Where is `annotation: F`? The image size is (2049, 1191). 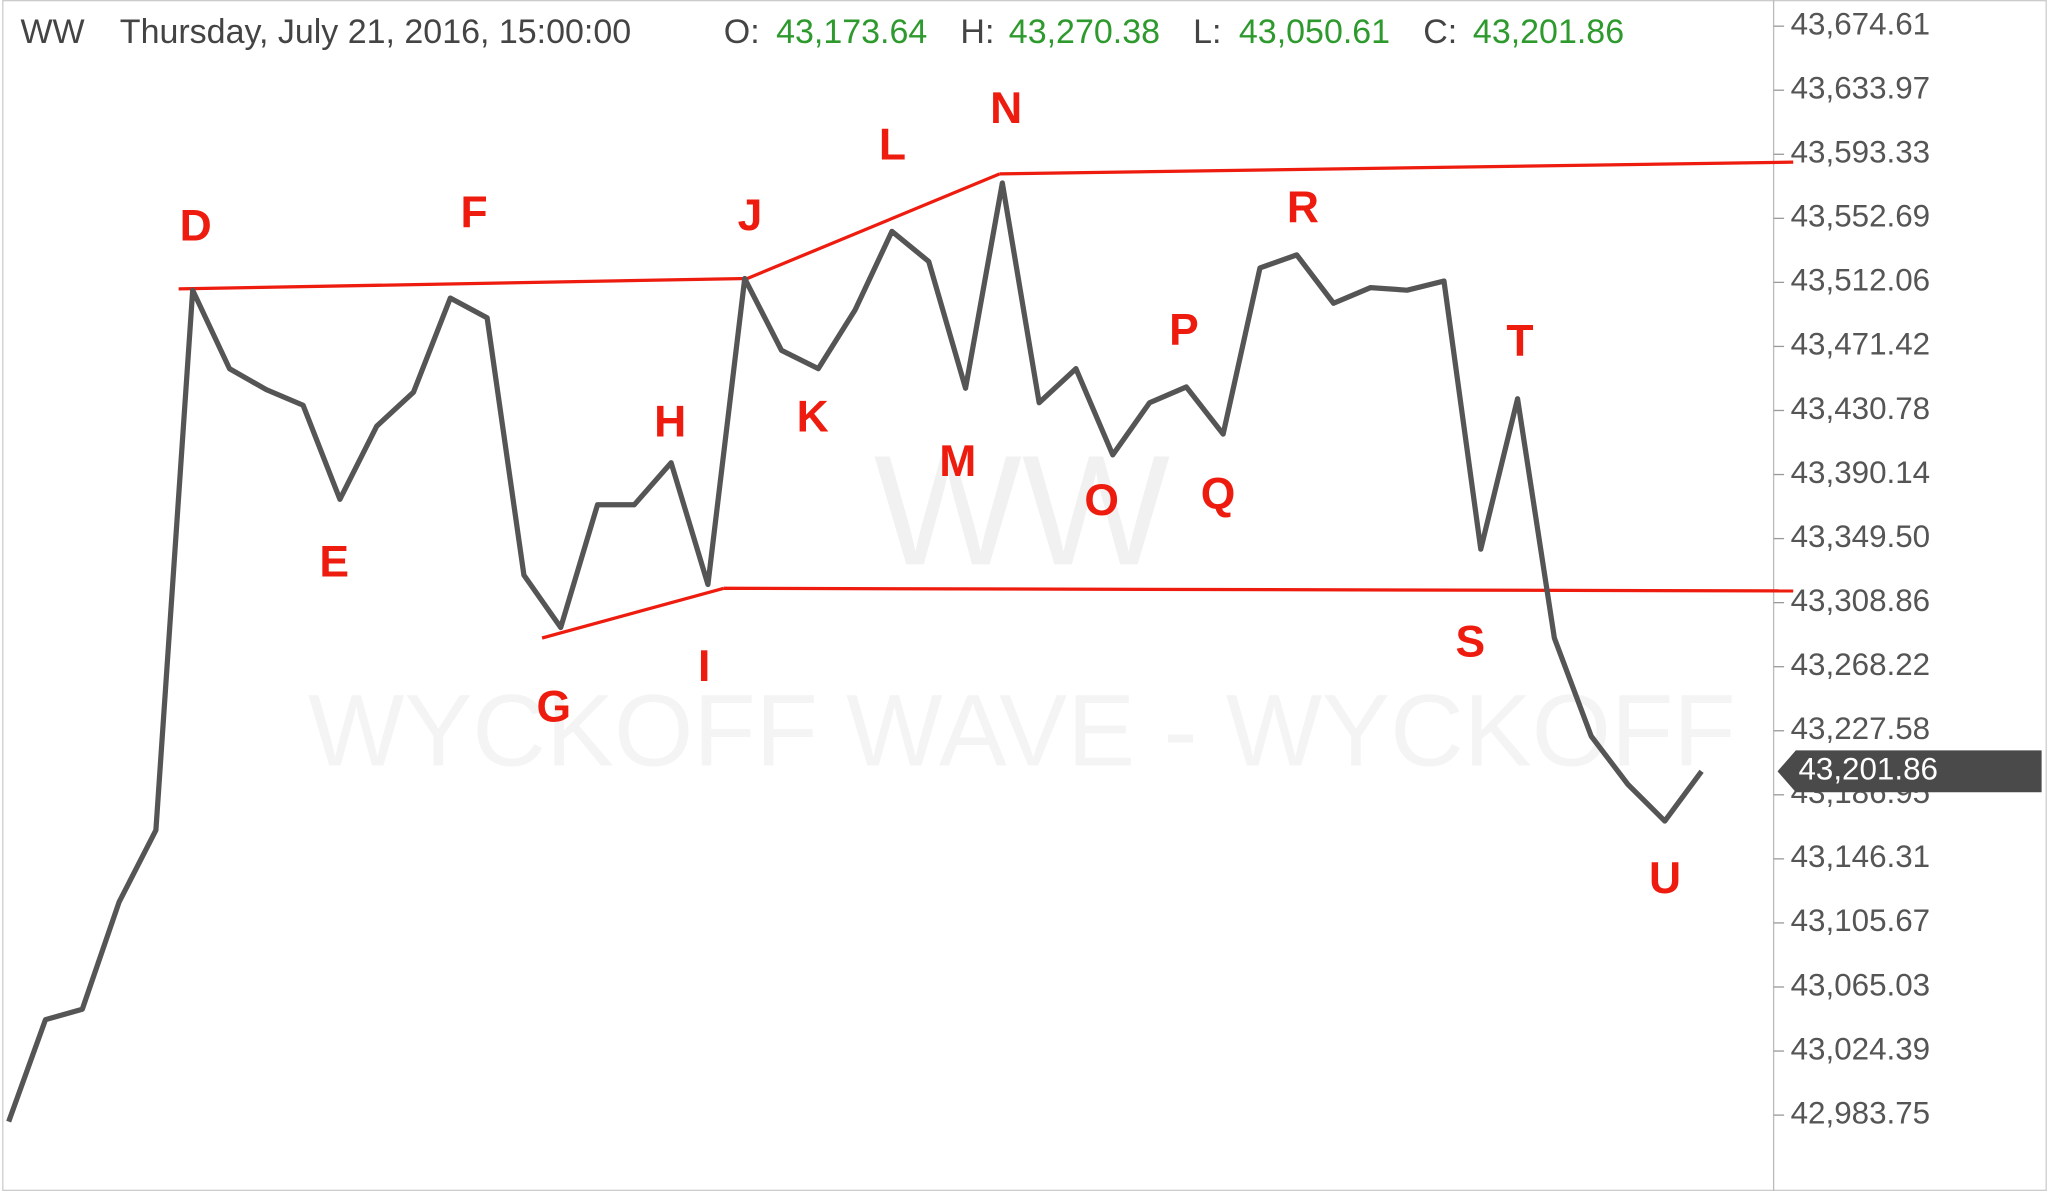 annotation: F is located at coordinates (474, 212).